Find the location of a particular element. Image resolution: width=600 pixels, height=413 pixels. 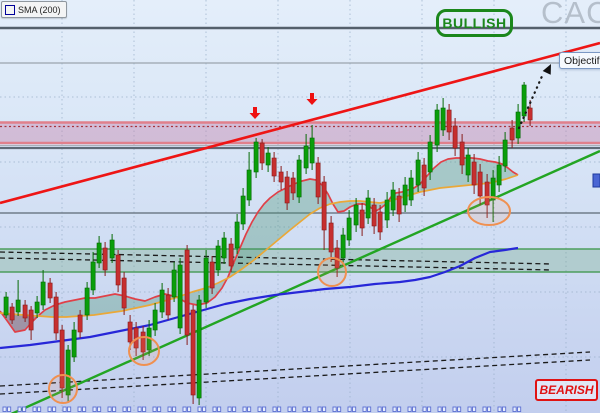

sma-color-swatch-icon is located at coordinates (10, 9).